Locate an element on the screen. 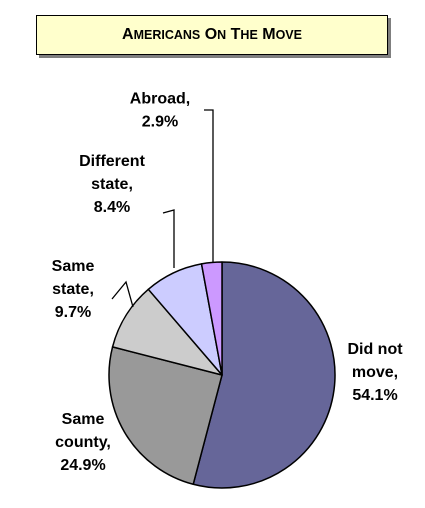 Image resolution: width=425 pixels, height=508 pixels. slice-label-did-not-move: Did not move, 54.1% is located at coordinates (375, 372).